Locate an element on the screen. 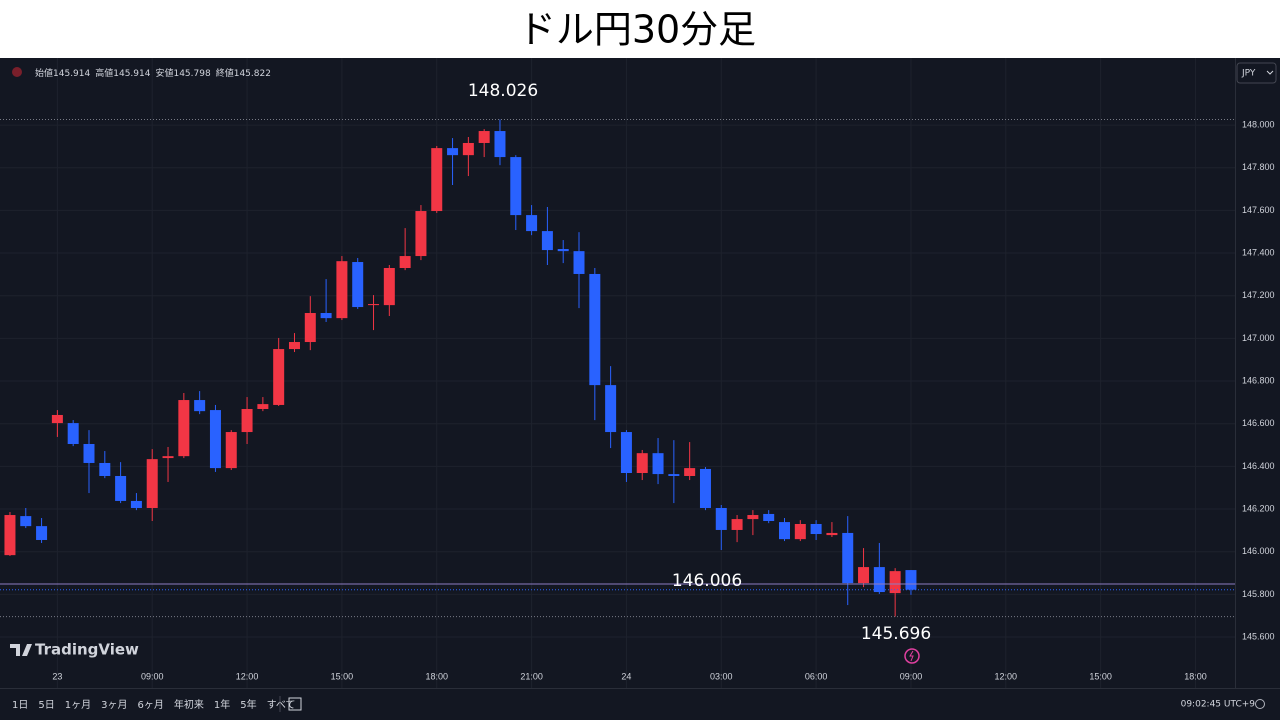 The image size is (1280, 720). chart-title: ドル円30分足 is located at coordinates (637, 30).